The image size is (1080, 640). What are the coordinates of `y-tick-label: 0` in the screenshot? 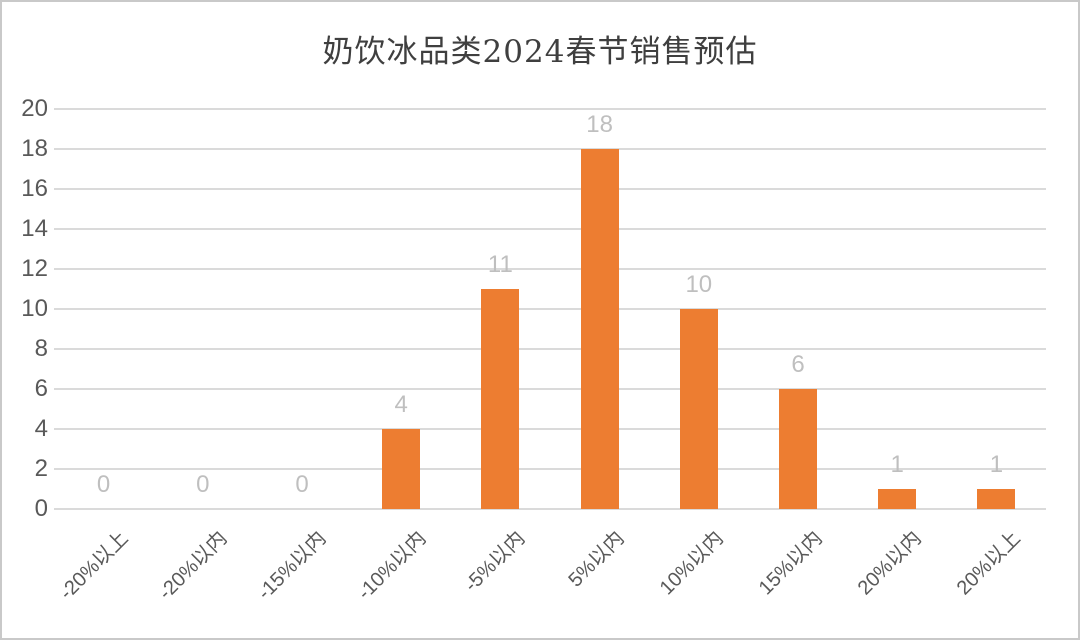 It's located at (41, 508).